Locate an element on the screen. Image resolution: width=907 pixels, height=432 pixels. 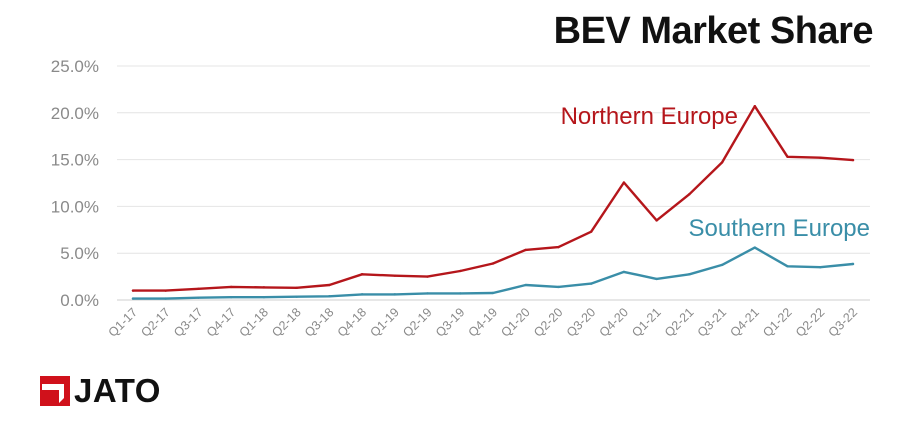
x-tick-label: Q3-19 is located at coordinates (450, 322).